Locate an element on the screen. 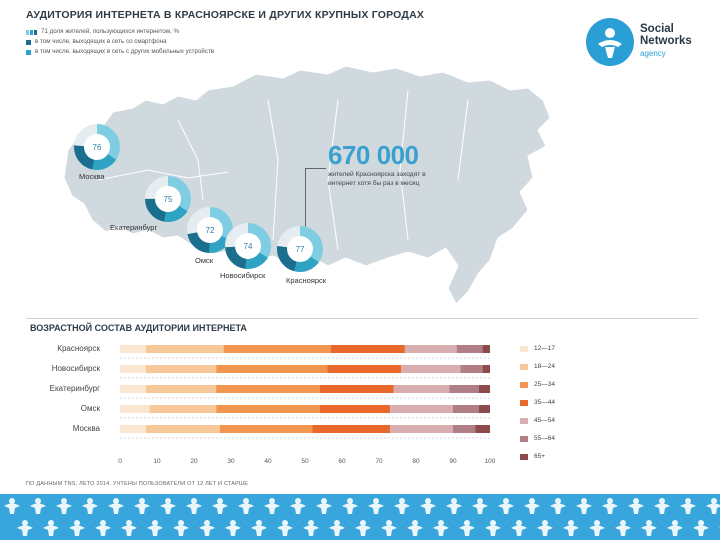  x-tick-label: 20 is located at coordinates (194, 461).